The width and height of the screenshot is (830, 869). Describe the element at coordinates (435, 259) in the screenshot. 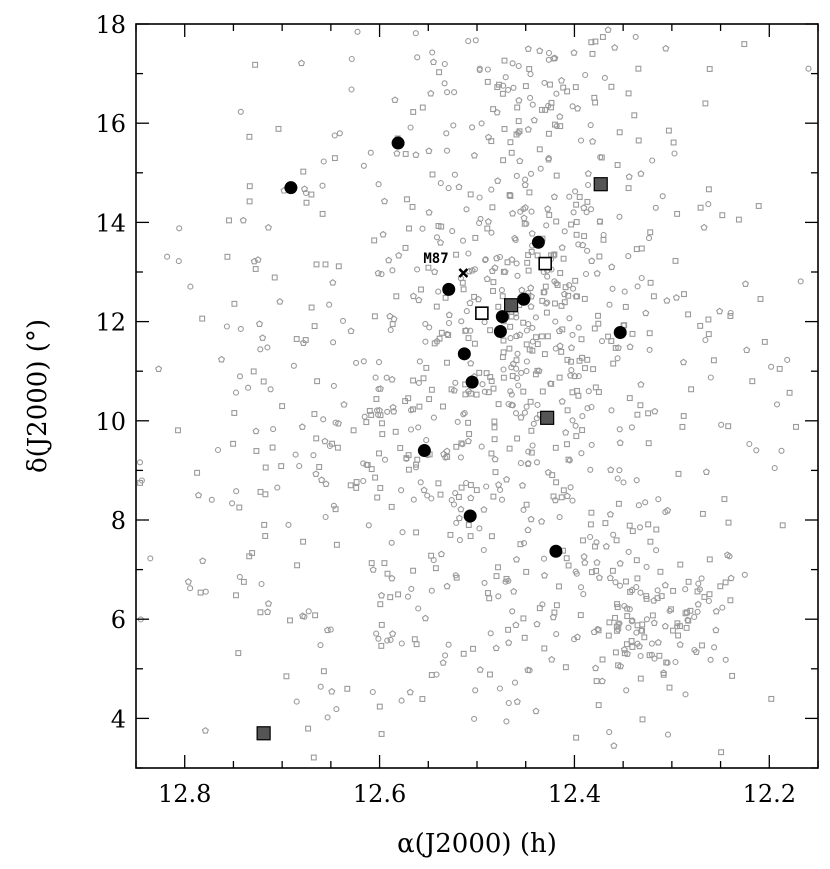

I see `m87-label: M87` at that location.